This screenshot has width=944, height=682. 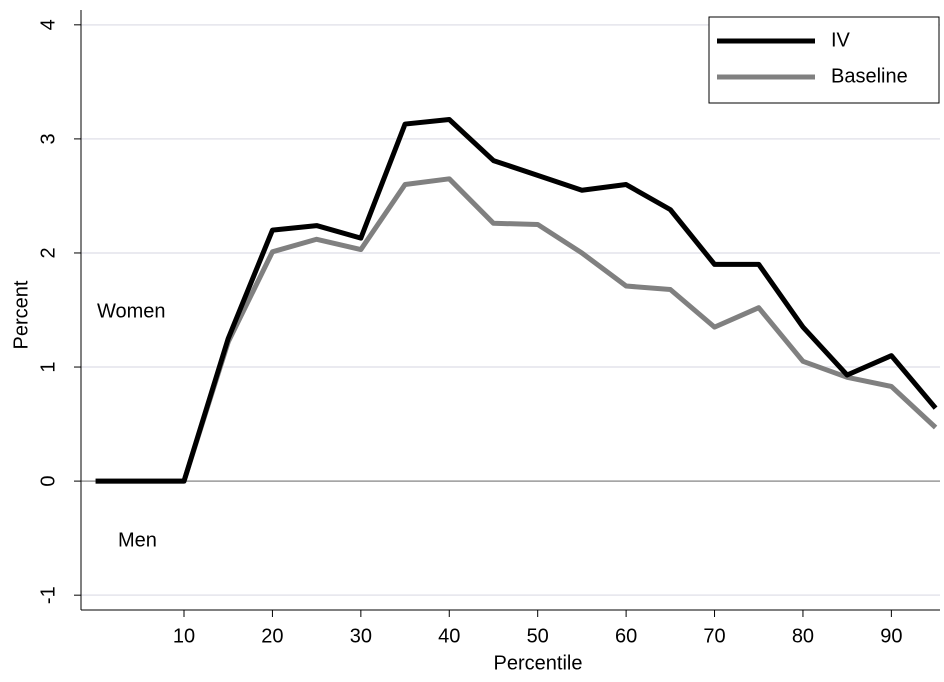 What do you see at coordinates (184, 636) in the screenshot?
I see `x-tick-label: 10` at bounding box center [184, 636].